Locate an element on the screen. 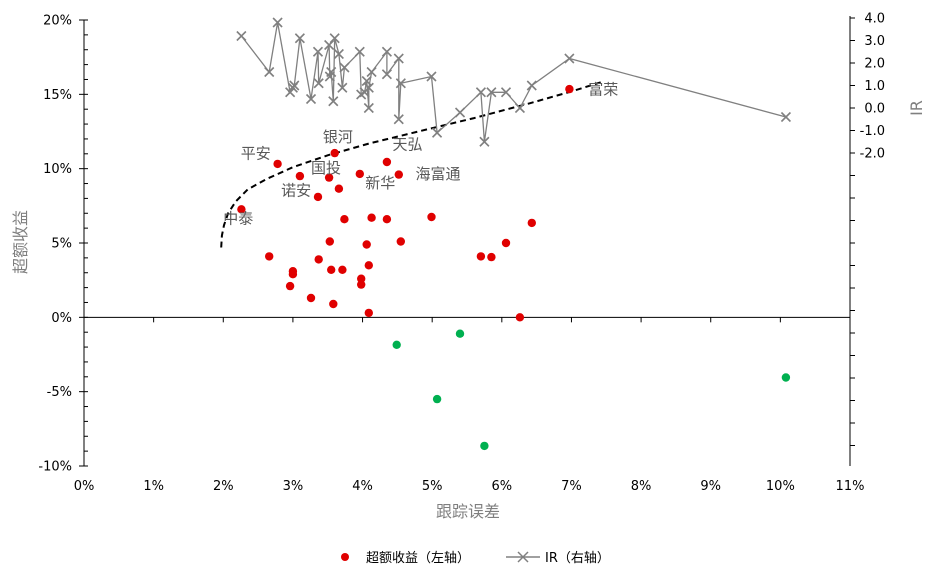 Image resolution: width=951 pixels, height=576 pixels. y-axis-title: 超额收益 is located at coordinates (20, 242).